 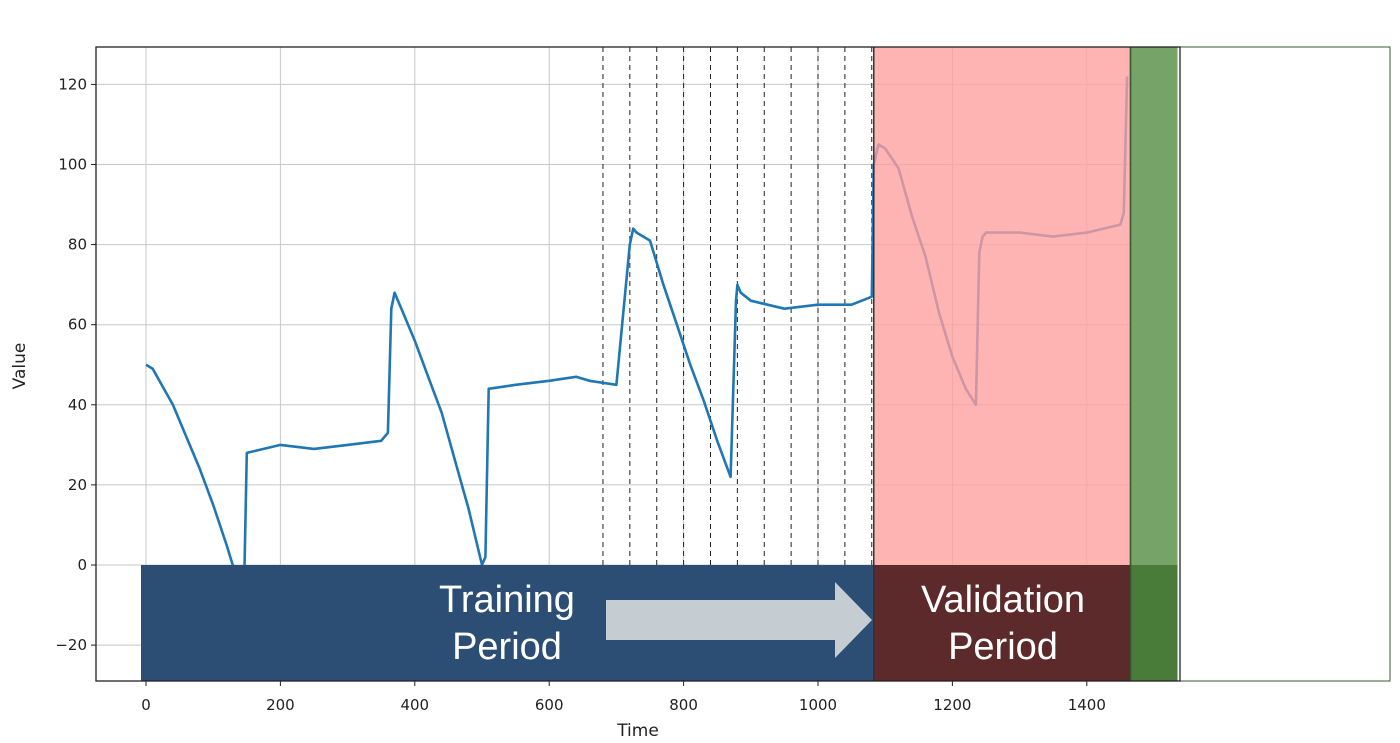 What do you see at coordinates (818, 705) in the screenshot?
I see `x-tick-label: 1000` at bounding box center [818, 705].